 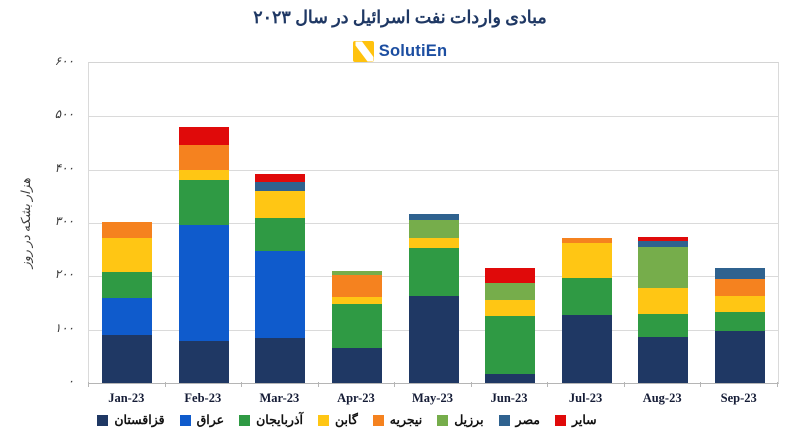 I want to click on x-axis-label: Feb-23, so click(x=203, y=398).